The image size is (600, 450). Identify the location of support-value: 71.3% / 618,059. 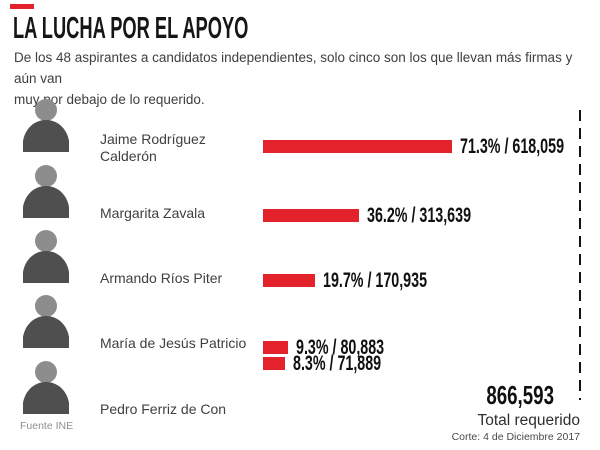
(512, 146).